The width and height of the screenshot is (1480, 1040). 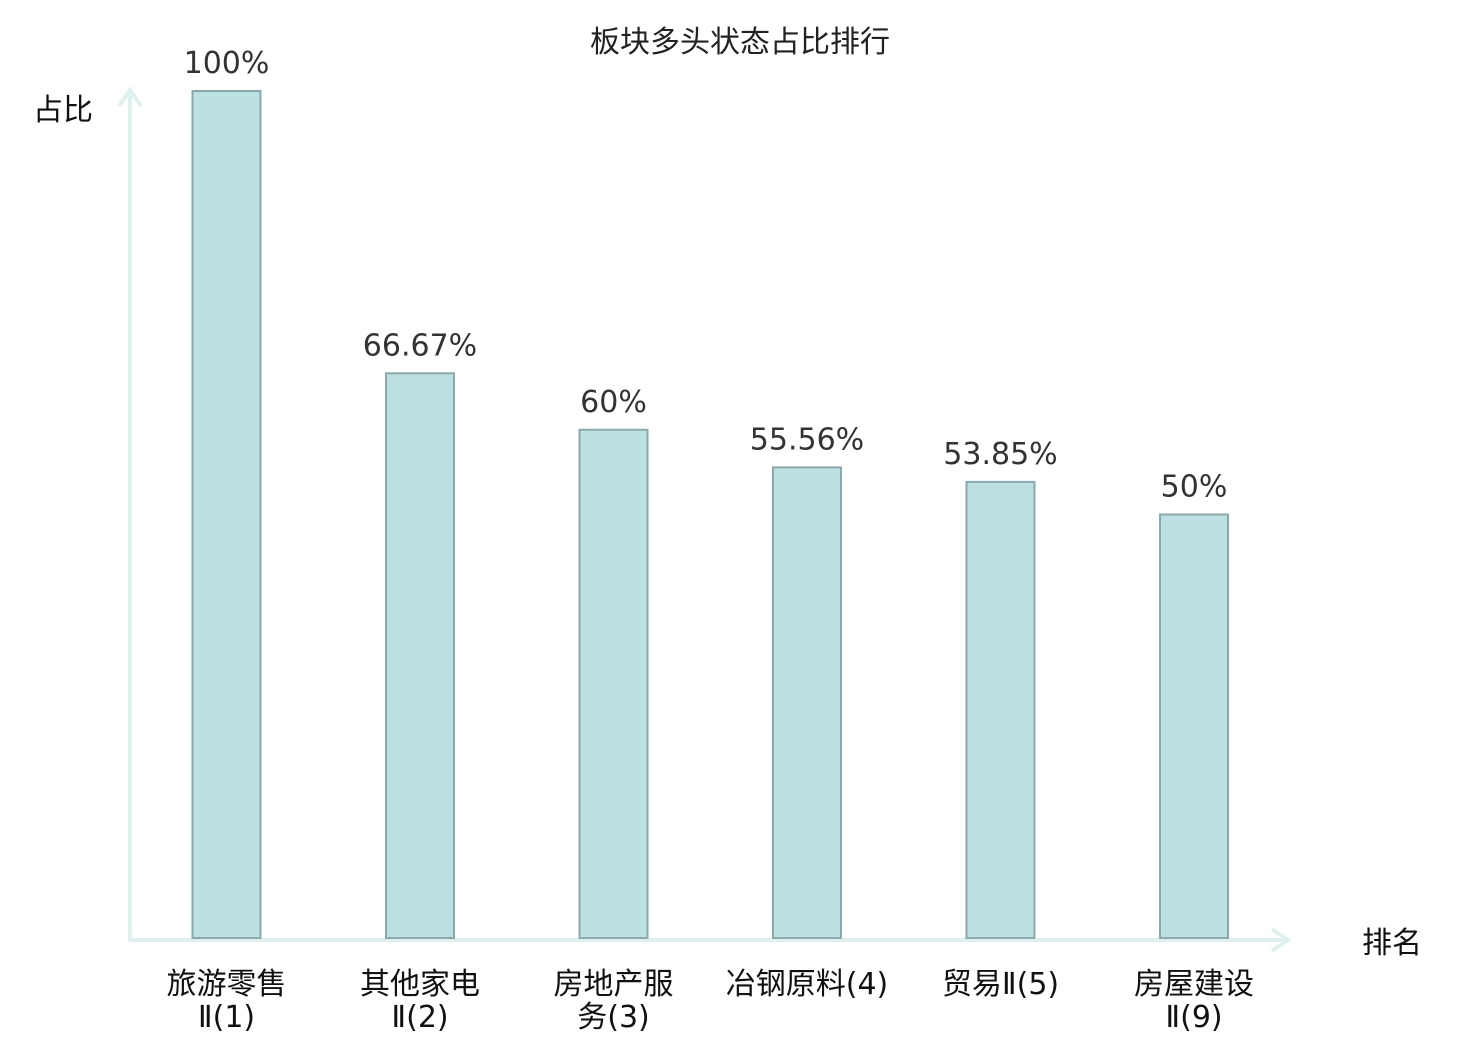 I want to click on x-tick-label-line: 其他家电, so click(x=420, y=984).